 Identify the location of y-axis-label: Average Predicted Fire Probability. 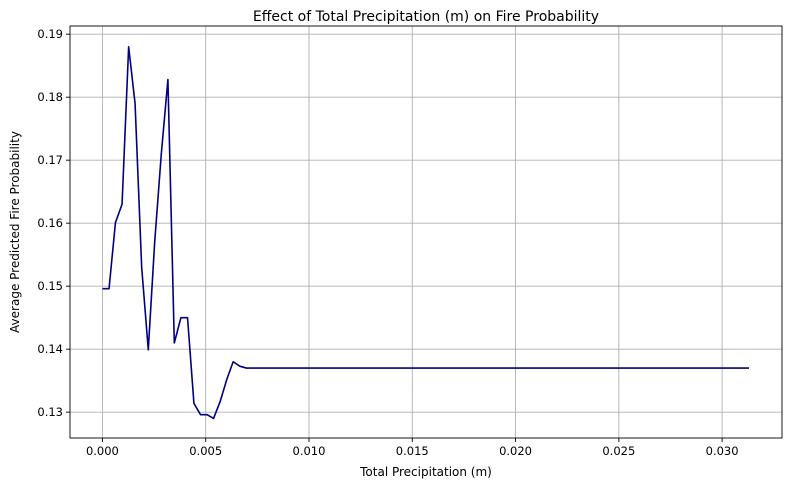
(15, 232).